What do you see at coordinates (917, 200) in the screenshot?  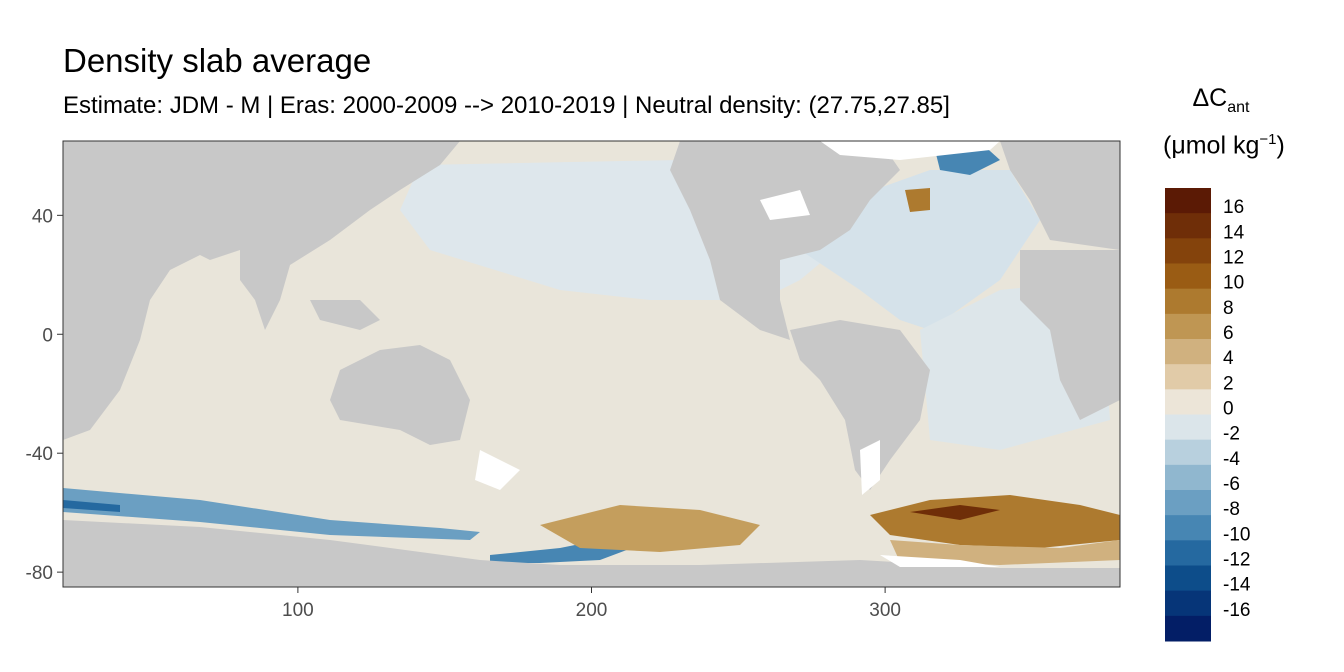 I see `north-atlantic-brown-patch` at bounding box center [917, 200].